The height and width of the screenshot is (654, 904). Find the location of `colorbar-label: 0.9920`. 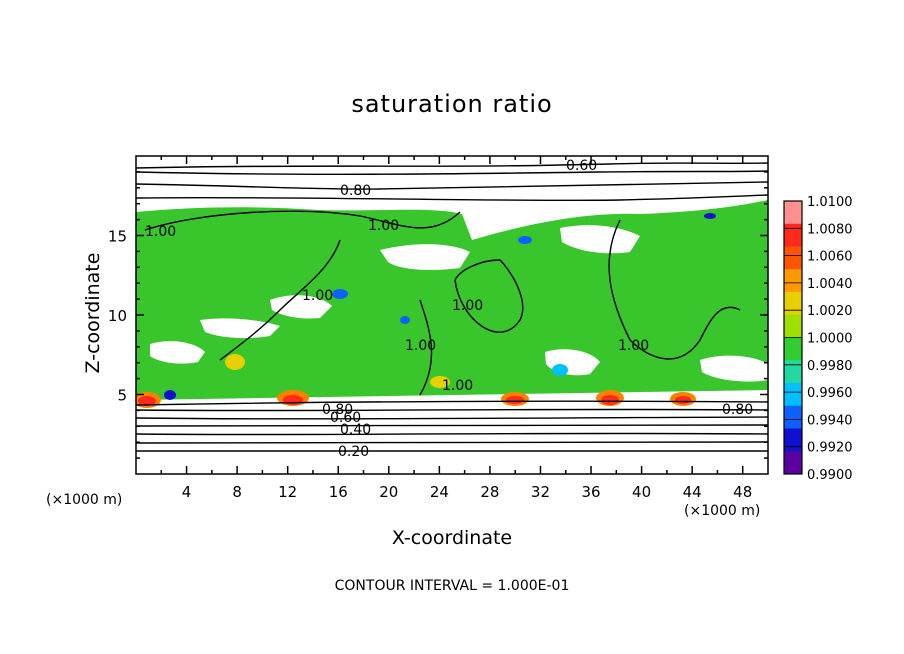

colorbar-label: 0.9920 is located at coordinates (830, 448).